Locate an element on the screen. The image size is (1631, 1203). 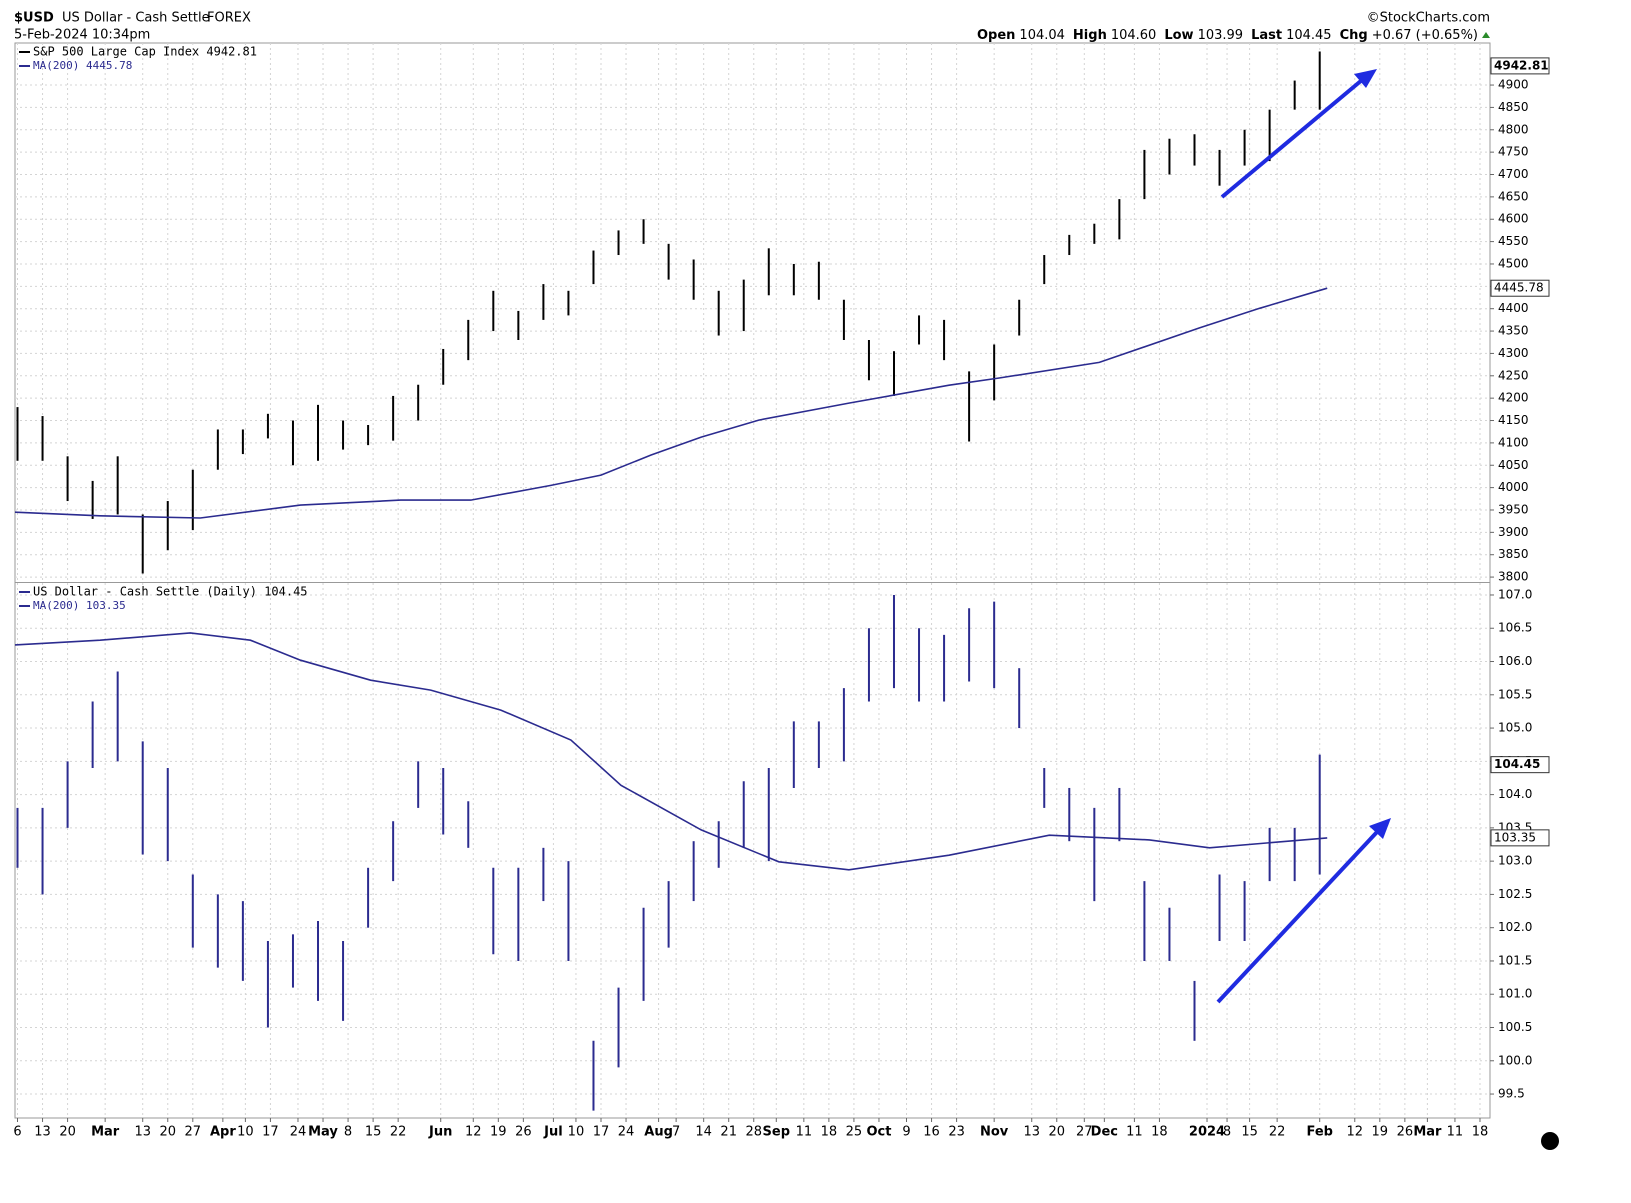
exchange: FOREX is located at coordinates (229, 18).